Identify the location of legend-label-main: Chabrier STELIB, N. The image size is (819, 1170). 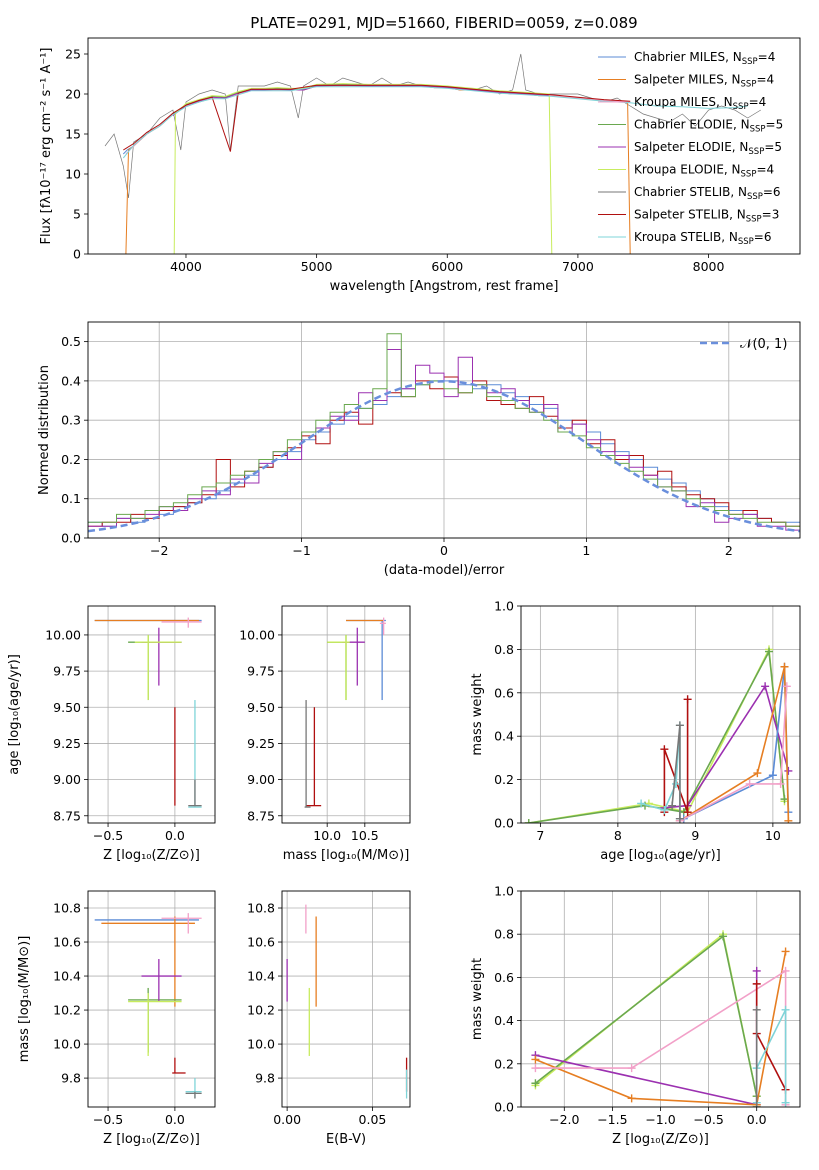
(690, 192).